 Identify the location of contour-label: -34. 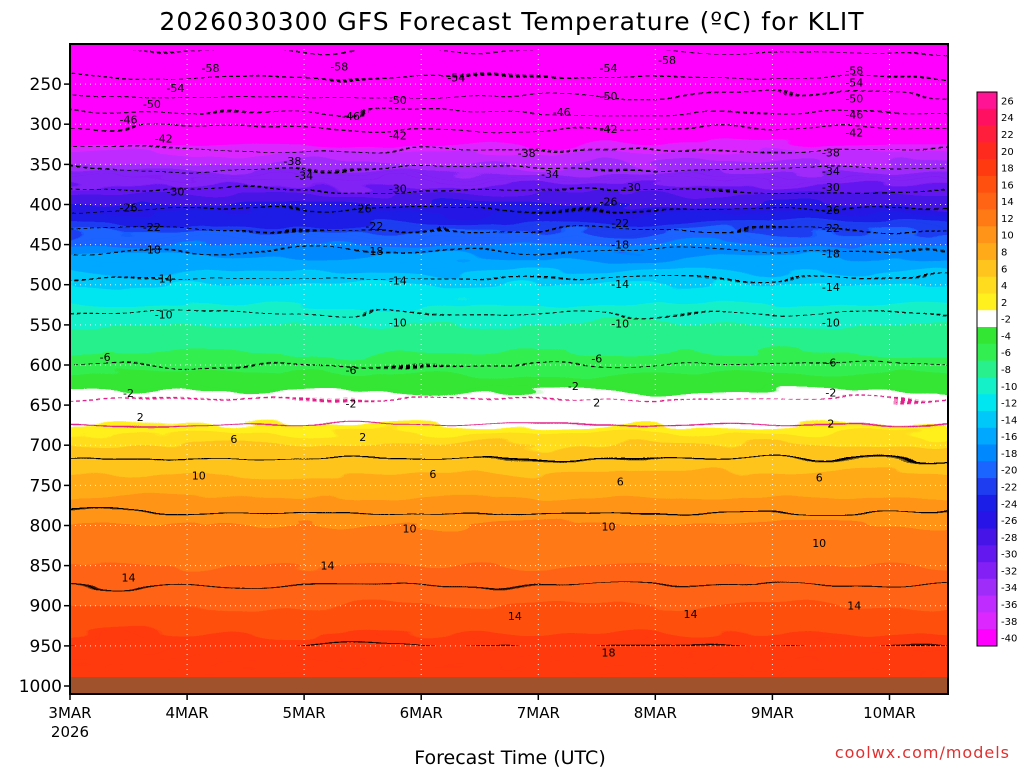
(831, 171).